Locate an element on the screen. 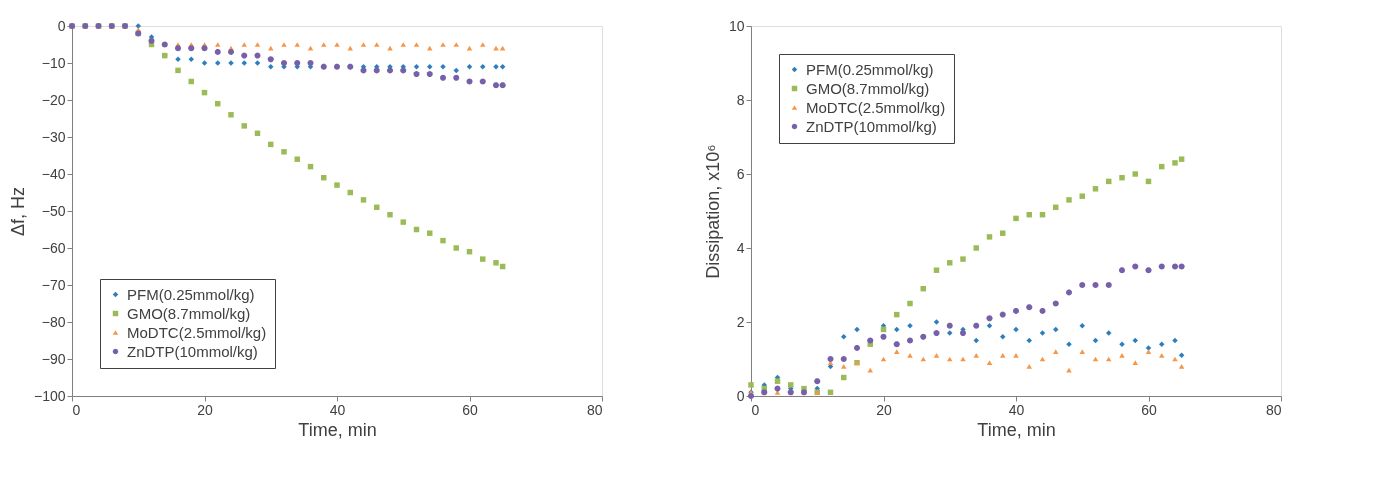  y-tick-label: 6 is located at coordinates (740, 173).